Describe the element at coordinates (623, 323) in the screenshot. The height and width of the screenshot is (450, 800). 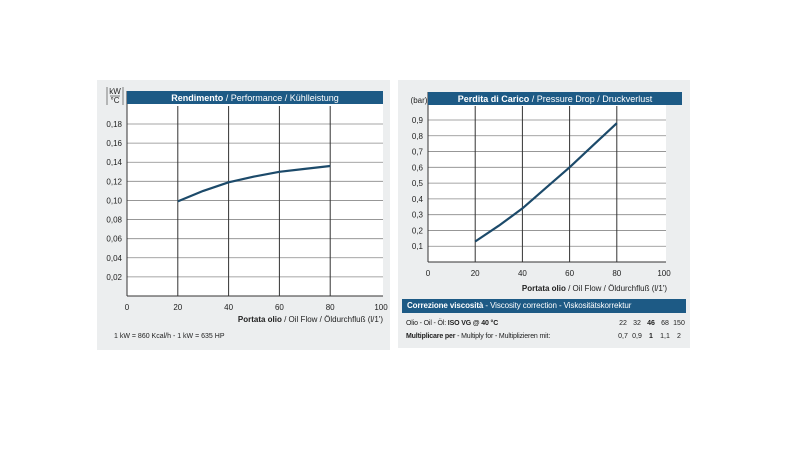
I see `viscosity-grade-value: 22` at that location.